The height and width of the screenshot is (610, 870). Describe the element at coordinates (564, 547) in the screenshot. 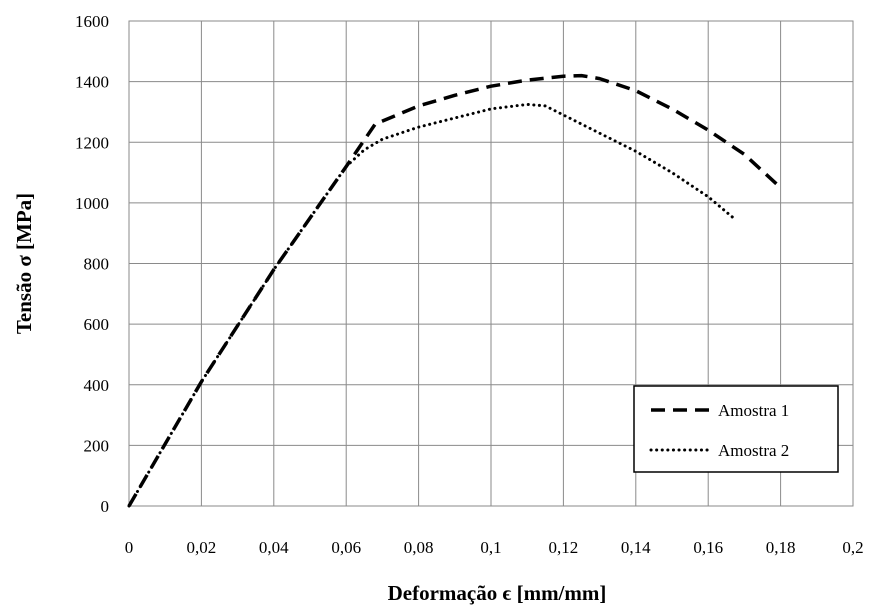

I see `x-tick-label: 0,12` at that location.